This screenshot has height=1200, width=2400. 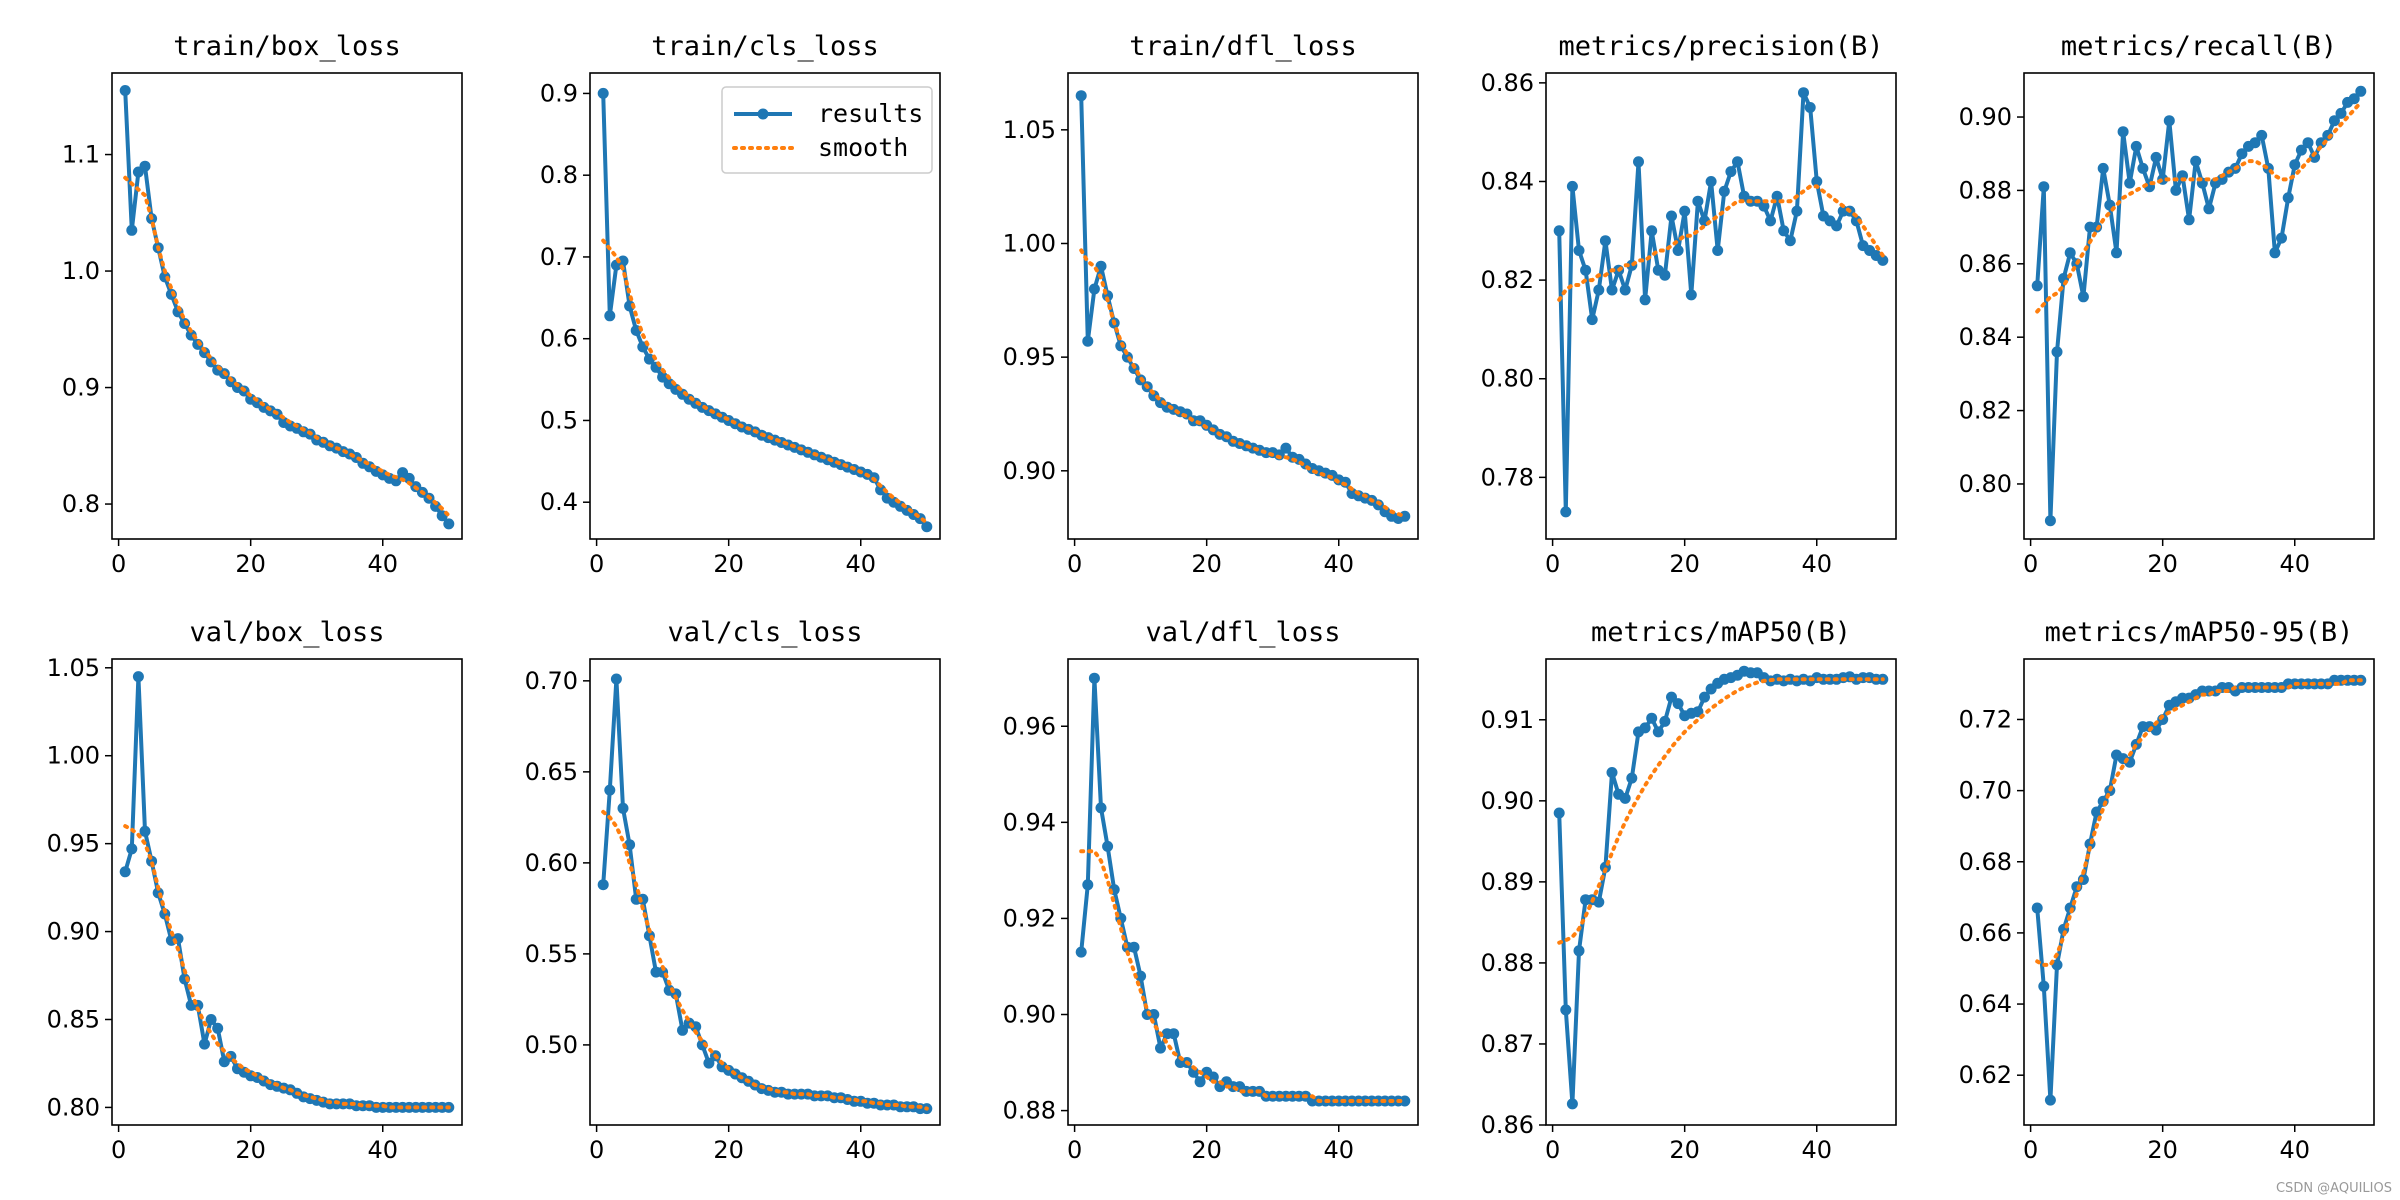 What do you see at coordinates (1029, 243) in the screenshot?
I see `y-tick-label: 1.00` at bounding box center [1029, 243].